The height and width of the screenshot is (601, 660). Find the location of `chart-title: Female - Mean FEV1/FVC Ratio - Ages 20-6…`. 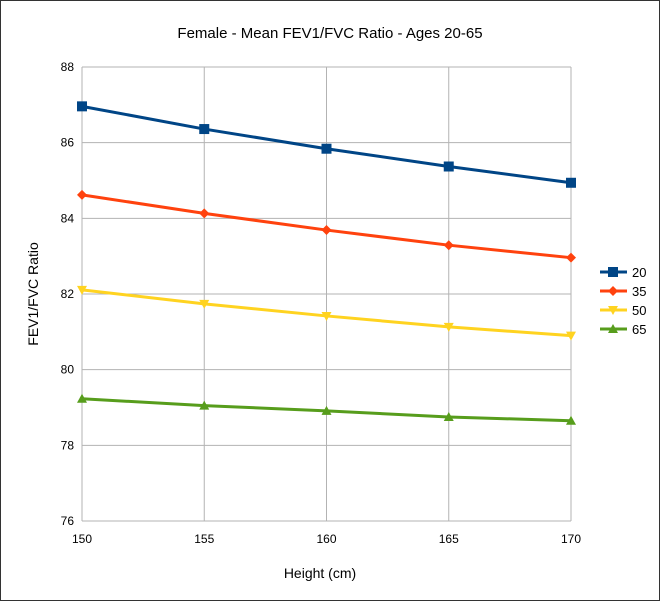

chart-title: Female - Mean FEV1/FVC Ratio - Ages 20-6… is located at coordinates (329, 33).